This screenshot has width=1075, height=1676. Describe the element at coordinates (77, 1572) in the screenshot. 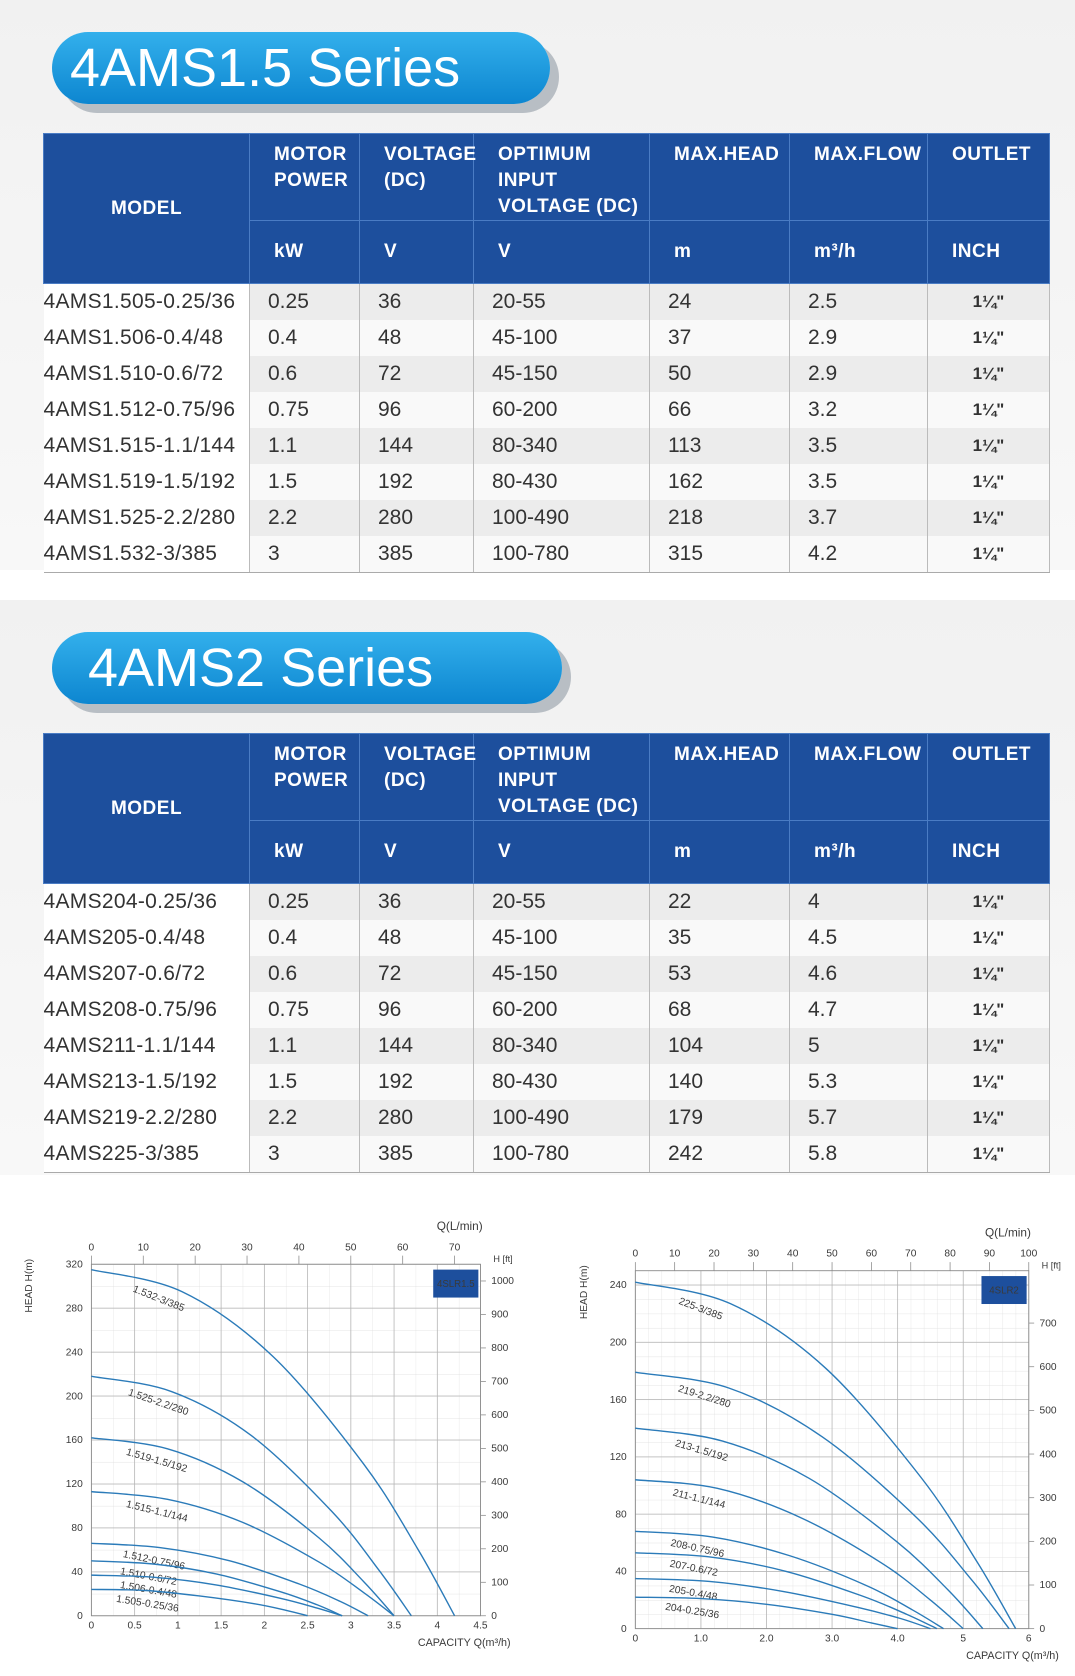

I see `y-tick-label: 40` at that location.